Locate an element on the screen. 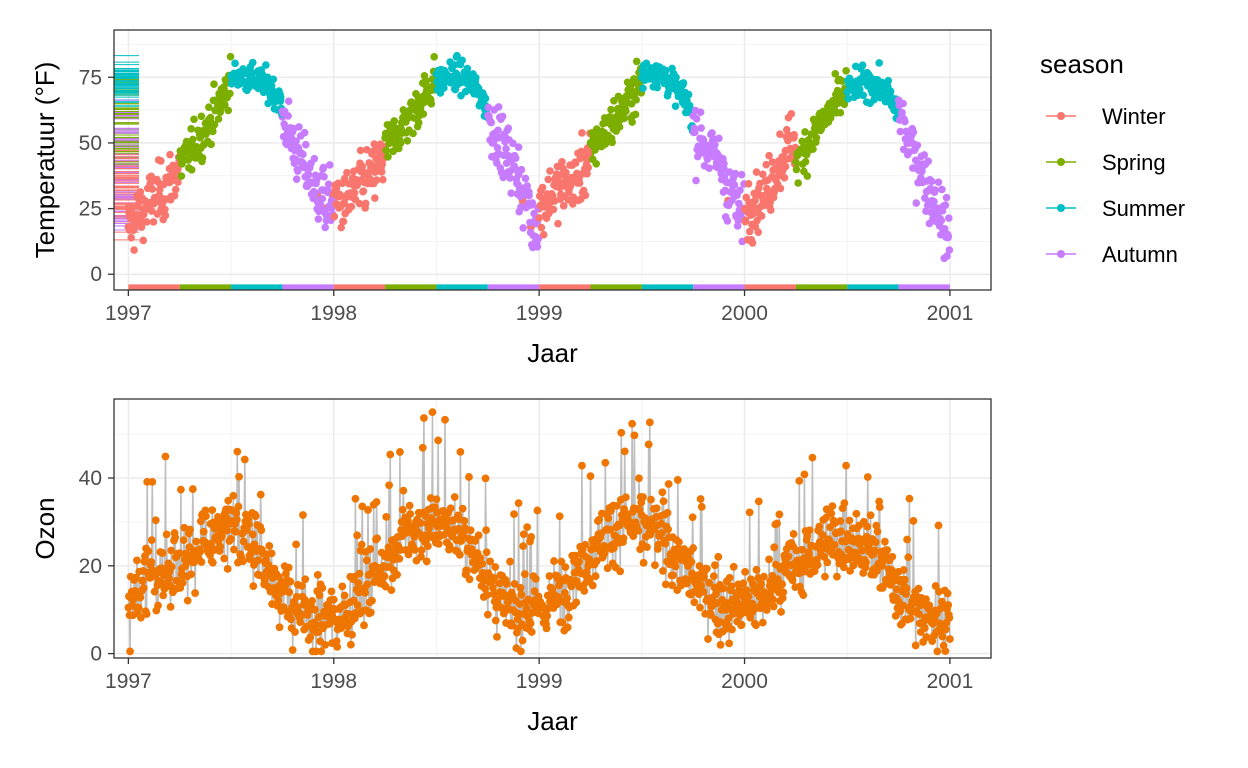 The width and height of the screenshot is (1248, 768). temperature-x-tick-label: 1999 is located at coordinates (539, 313).